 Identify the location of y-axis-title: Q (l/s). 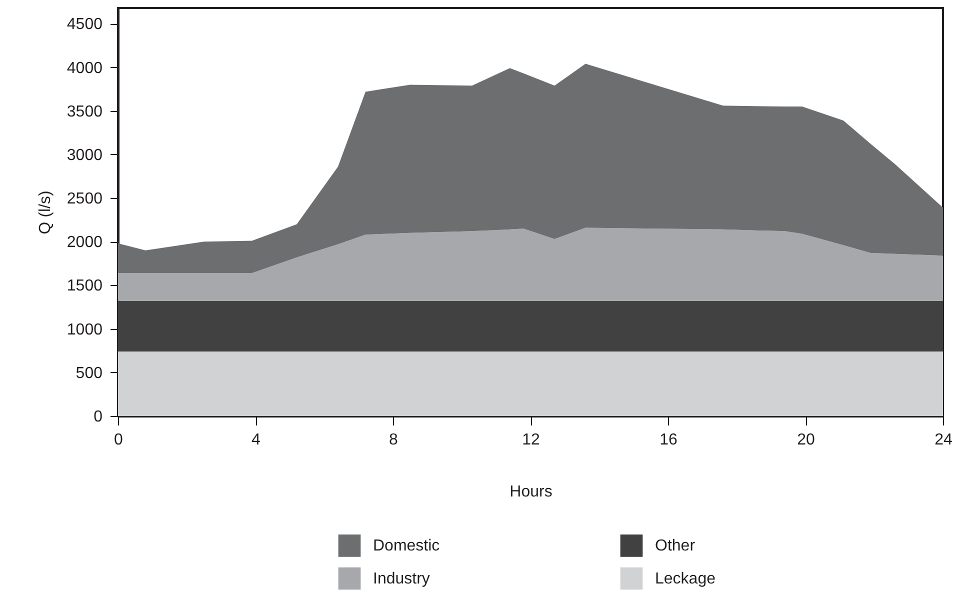
(45, 212).